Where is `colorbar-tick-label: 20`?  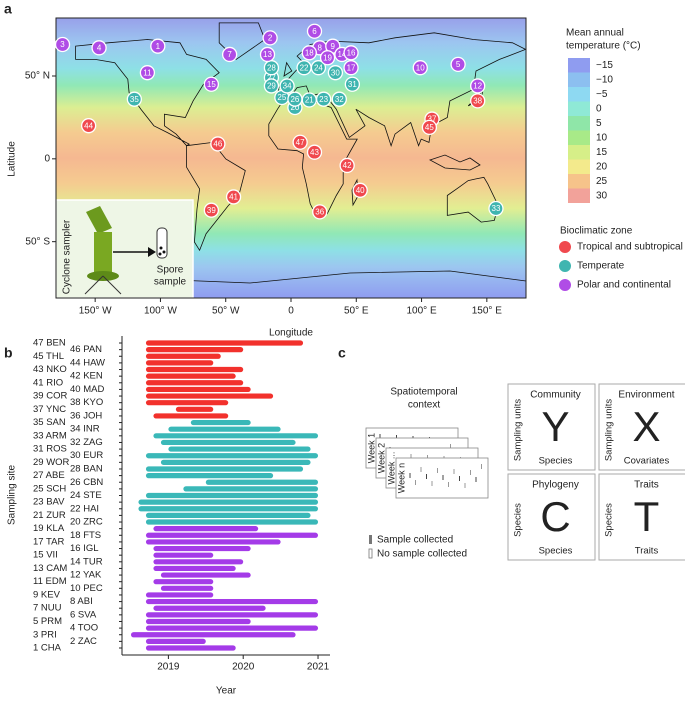
colorbar-tick-label: 20 is located at coordinates (602, 166).